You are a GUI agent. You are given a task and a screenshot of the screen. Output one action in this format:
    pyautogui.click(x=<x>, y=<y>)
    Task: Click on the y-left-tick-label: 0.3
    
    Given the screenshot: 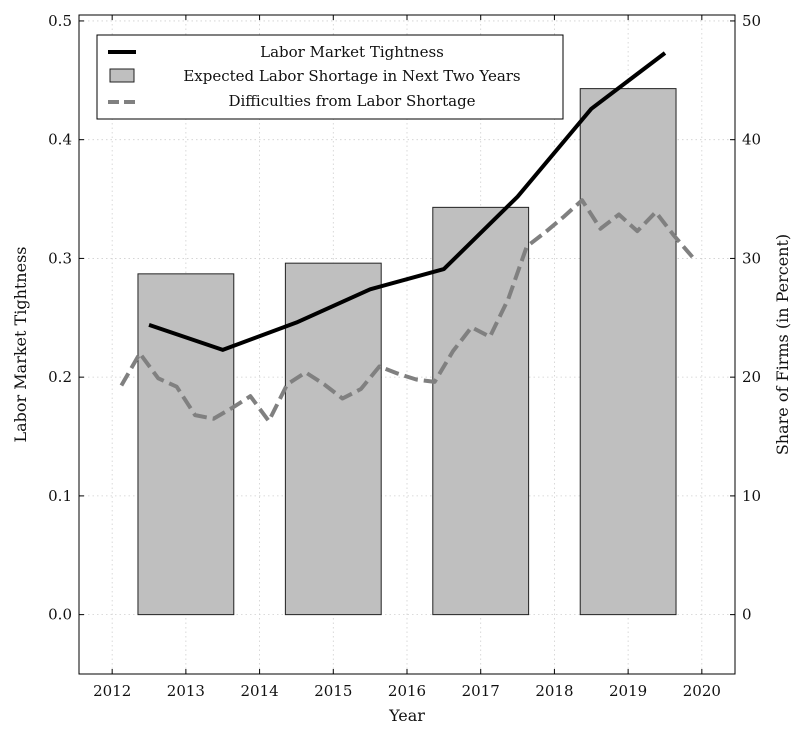 What is the action you would take?
    pyautogui.click(x=60, y=258)
    